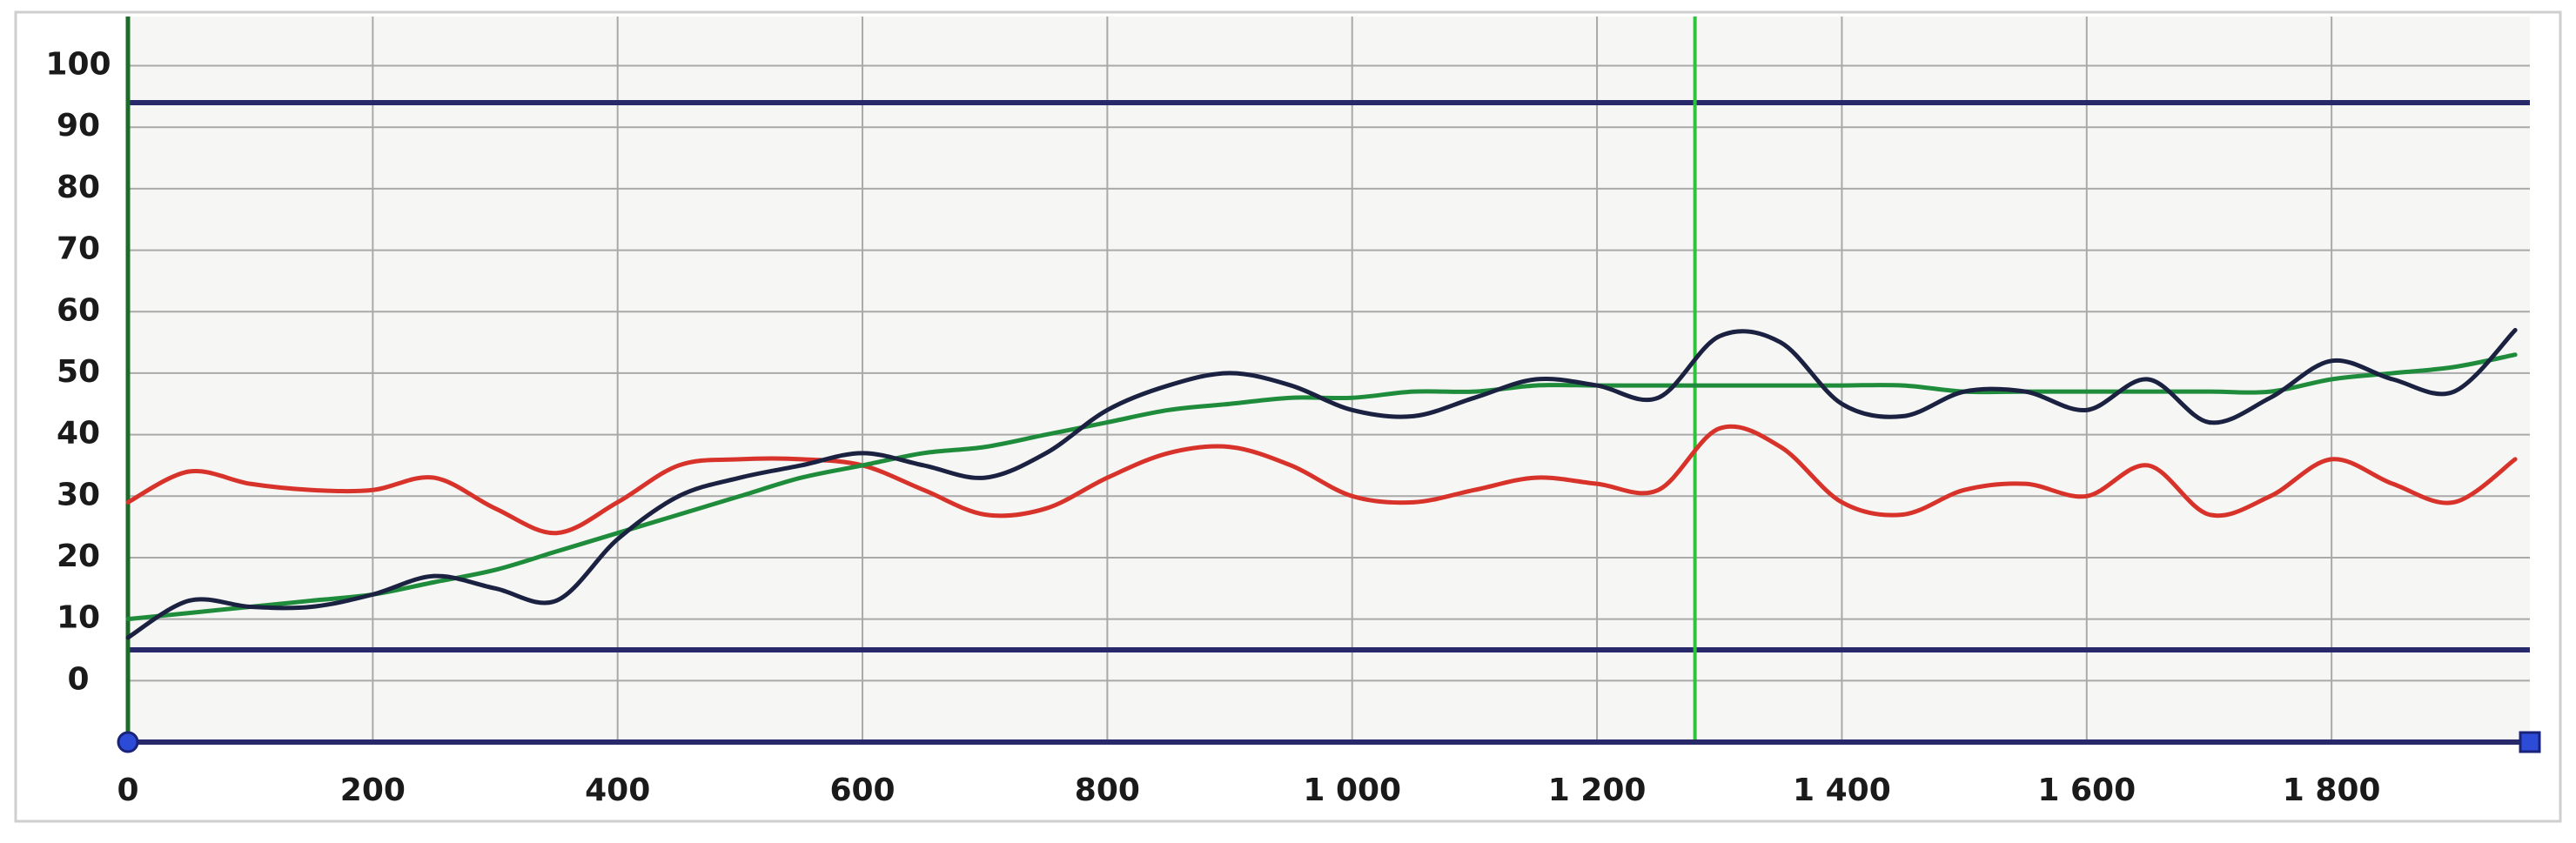  What do you see at coordinates (617, 791) in the screenshot?
I see `x-tick-label: 400` at bounding box center [617, 791].